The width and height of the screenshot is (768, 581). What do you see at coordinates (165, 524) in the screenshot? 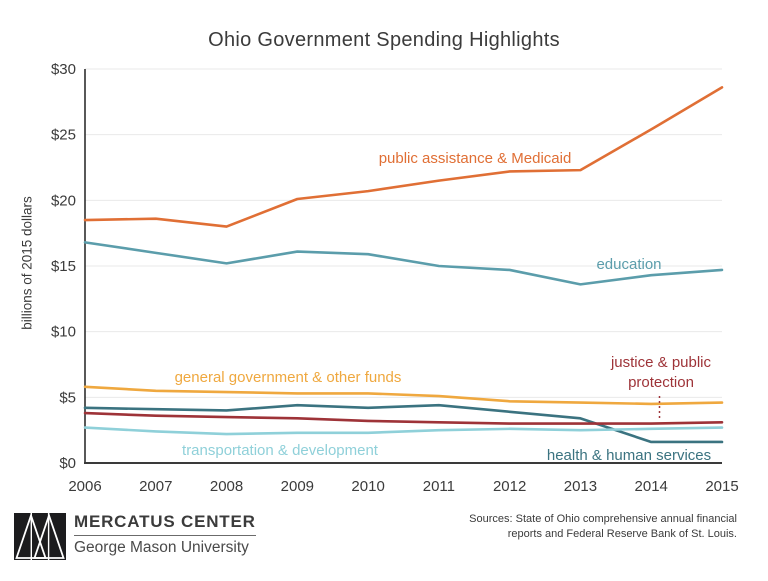
I see `brand-name: MERCATUS CENTER` at bounding box center [165, 524].